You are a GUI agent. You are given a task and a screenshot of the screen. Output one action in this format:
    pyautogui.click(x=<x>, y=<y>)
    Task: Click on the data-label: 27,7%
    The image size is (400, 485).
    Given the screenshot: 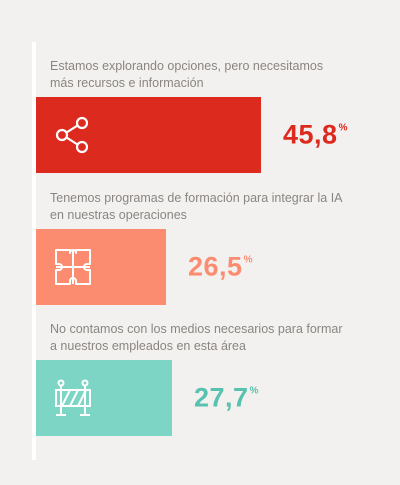 What is the action you would take?
    pyautogui.click(x=226, y=398)
    